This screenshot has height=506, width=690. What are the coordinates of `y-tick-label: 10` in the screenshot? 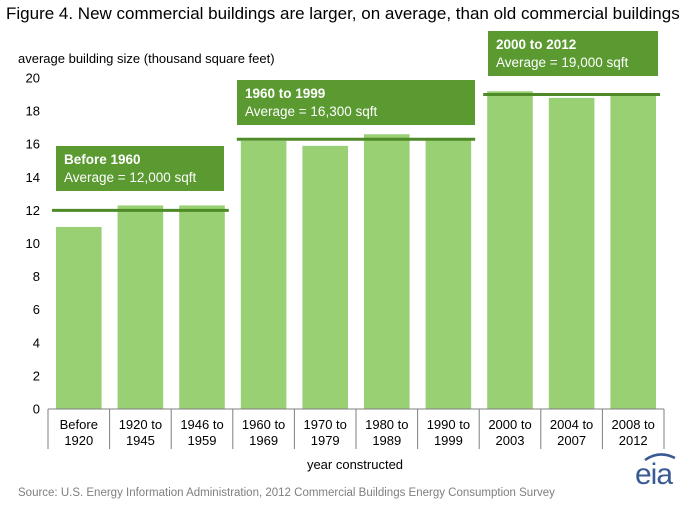 It's located at (33, 243).